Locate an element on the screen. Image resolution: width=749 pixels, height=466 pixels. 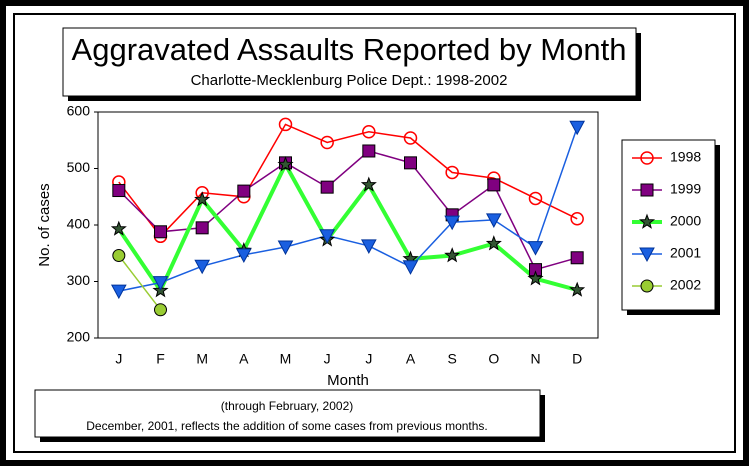
legend-label: 2000 is located at coordinates (685, 221).